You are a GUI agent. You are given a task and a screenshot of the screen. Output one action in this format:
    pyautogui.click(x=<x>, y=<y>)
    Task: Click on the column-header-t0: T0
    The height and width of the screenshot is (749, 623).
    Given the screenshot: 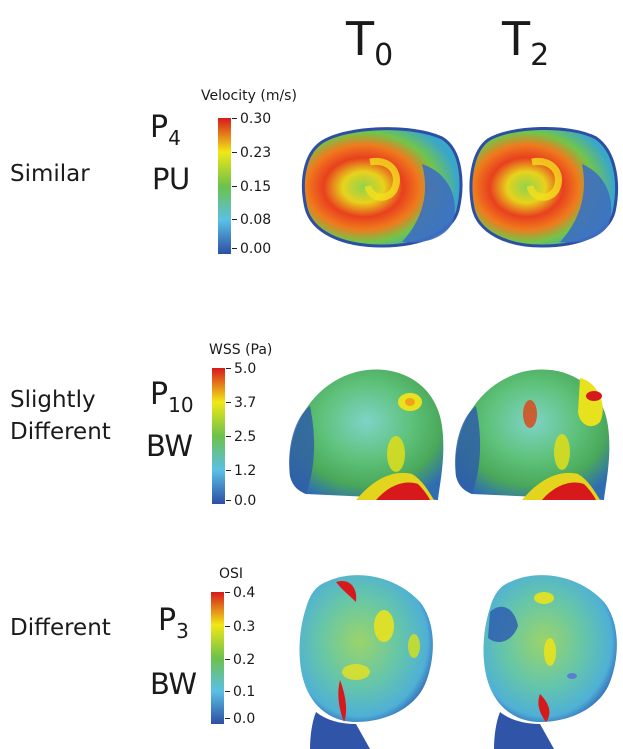 What is the action you would take?
    pyautogui.click(x=369, y=43)
    